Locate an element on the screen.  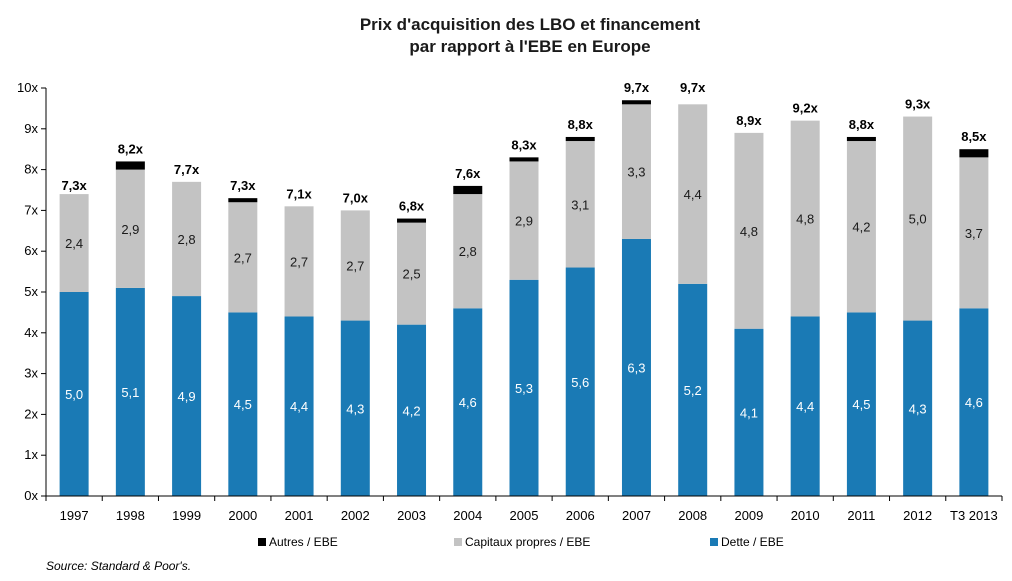
bar-total-label: 9,2x is located at coordinates (806, 108).